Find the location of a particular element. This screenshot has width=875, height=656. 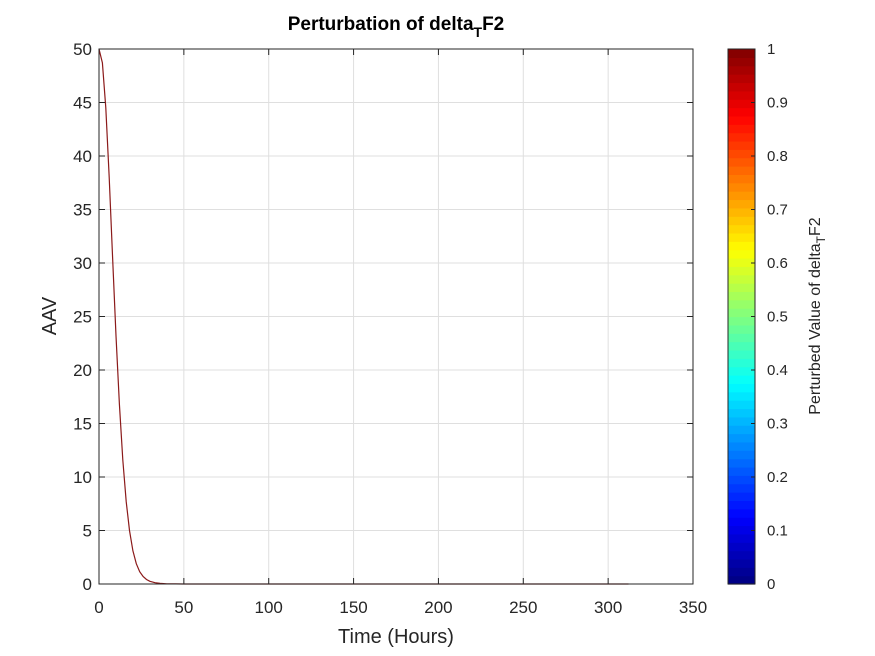

colorbar-tick-label: 0.2 is located at coordinates (777, 477).